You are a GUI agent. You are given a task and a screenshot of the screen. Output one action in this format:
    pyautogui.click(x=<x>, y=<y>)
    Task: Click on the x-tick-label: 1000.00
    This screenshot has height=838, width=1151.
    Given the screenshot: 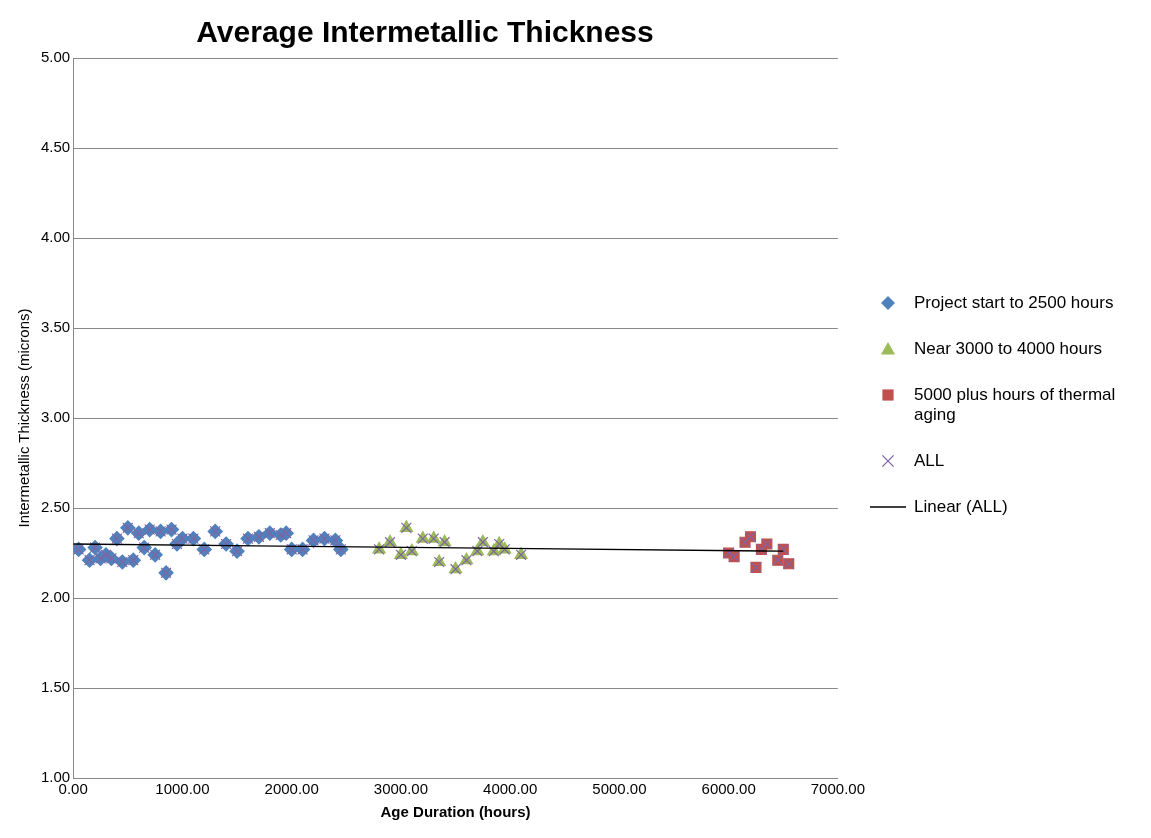 What is the action you would take?
    pyautogui.click(x=182, y=789)
    